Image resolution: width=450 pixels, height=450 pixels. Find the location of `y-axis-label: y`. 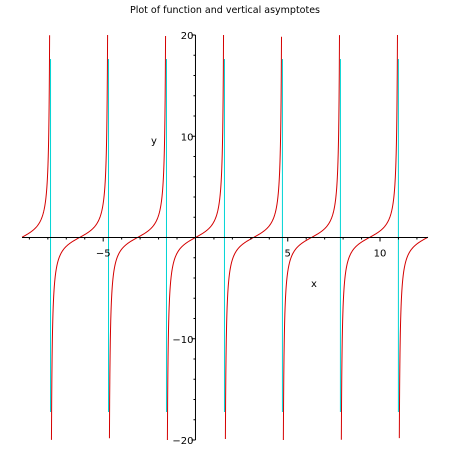

y-axis-label: y is located at coordinates (154, 141).